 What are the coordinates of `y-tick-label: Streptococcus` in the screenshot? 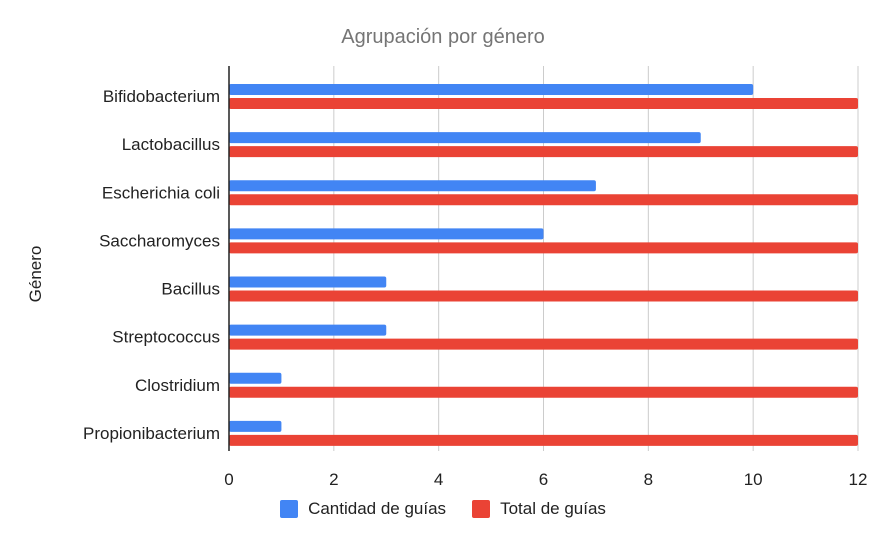 It's located at (166, 337).